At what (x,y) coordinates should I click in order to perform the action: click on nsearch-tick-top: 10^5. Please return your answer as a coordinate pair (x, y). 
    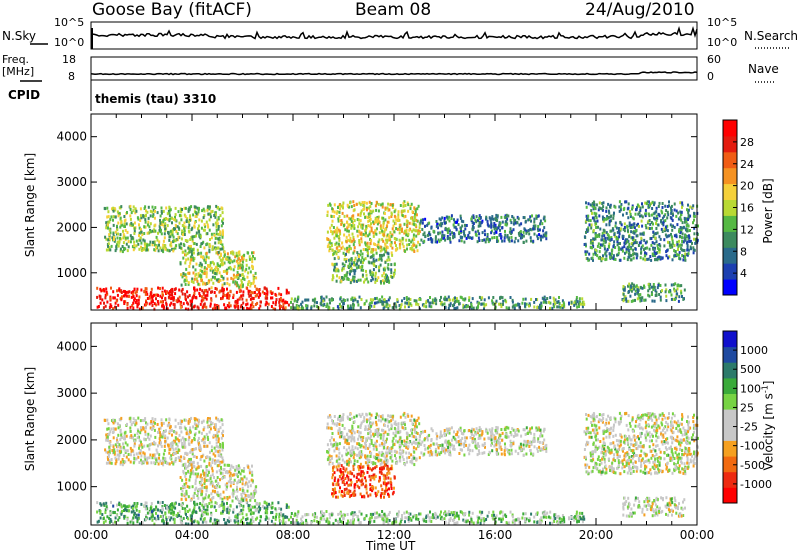
    Looking at the image, I should click on (722, 22).